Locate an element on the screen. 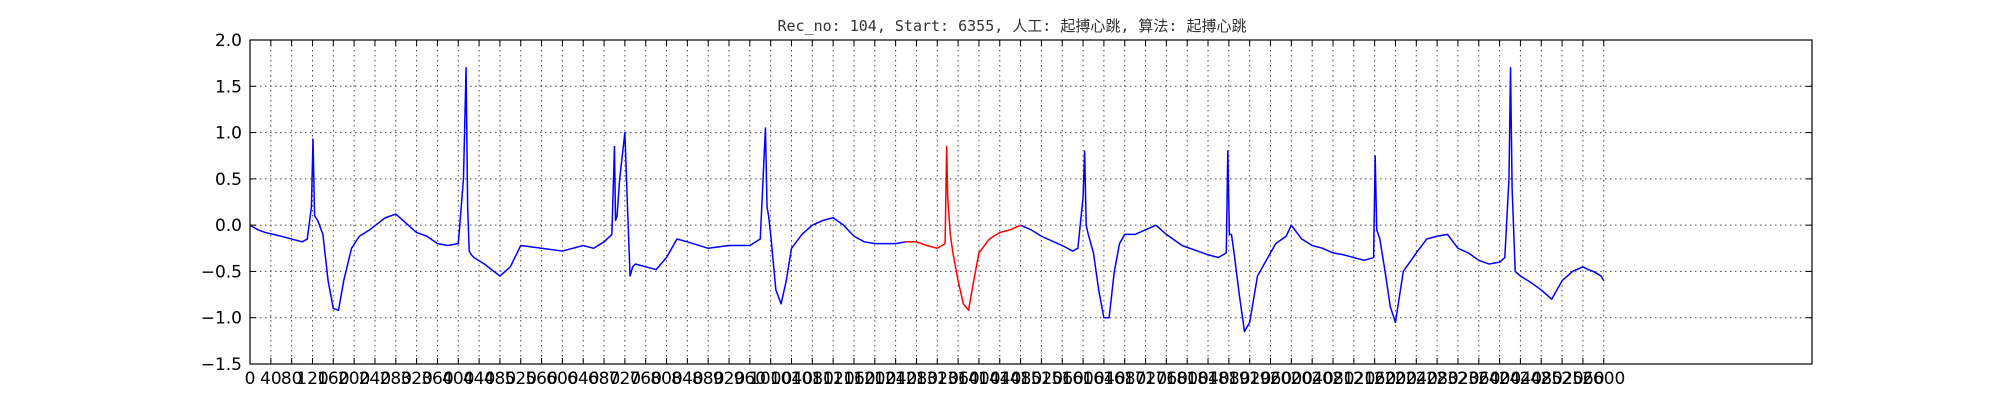  x-tick-label: 520 is located at coordinates (521, 379).